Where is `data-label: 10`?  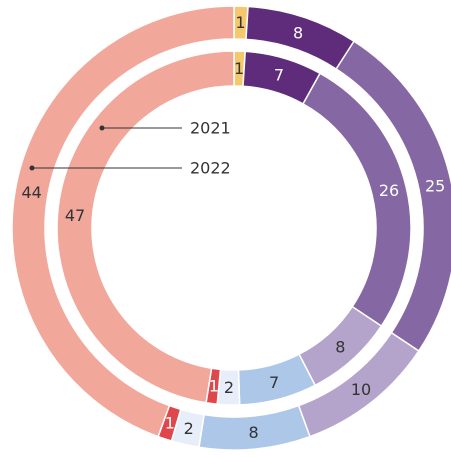 data-label: 10 is located at coordinates (361, 389).